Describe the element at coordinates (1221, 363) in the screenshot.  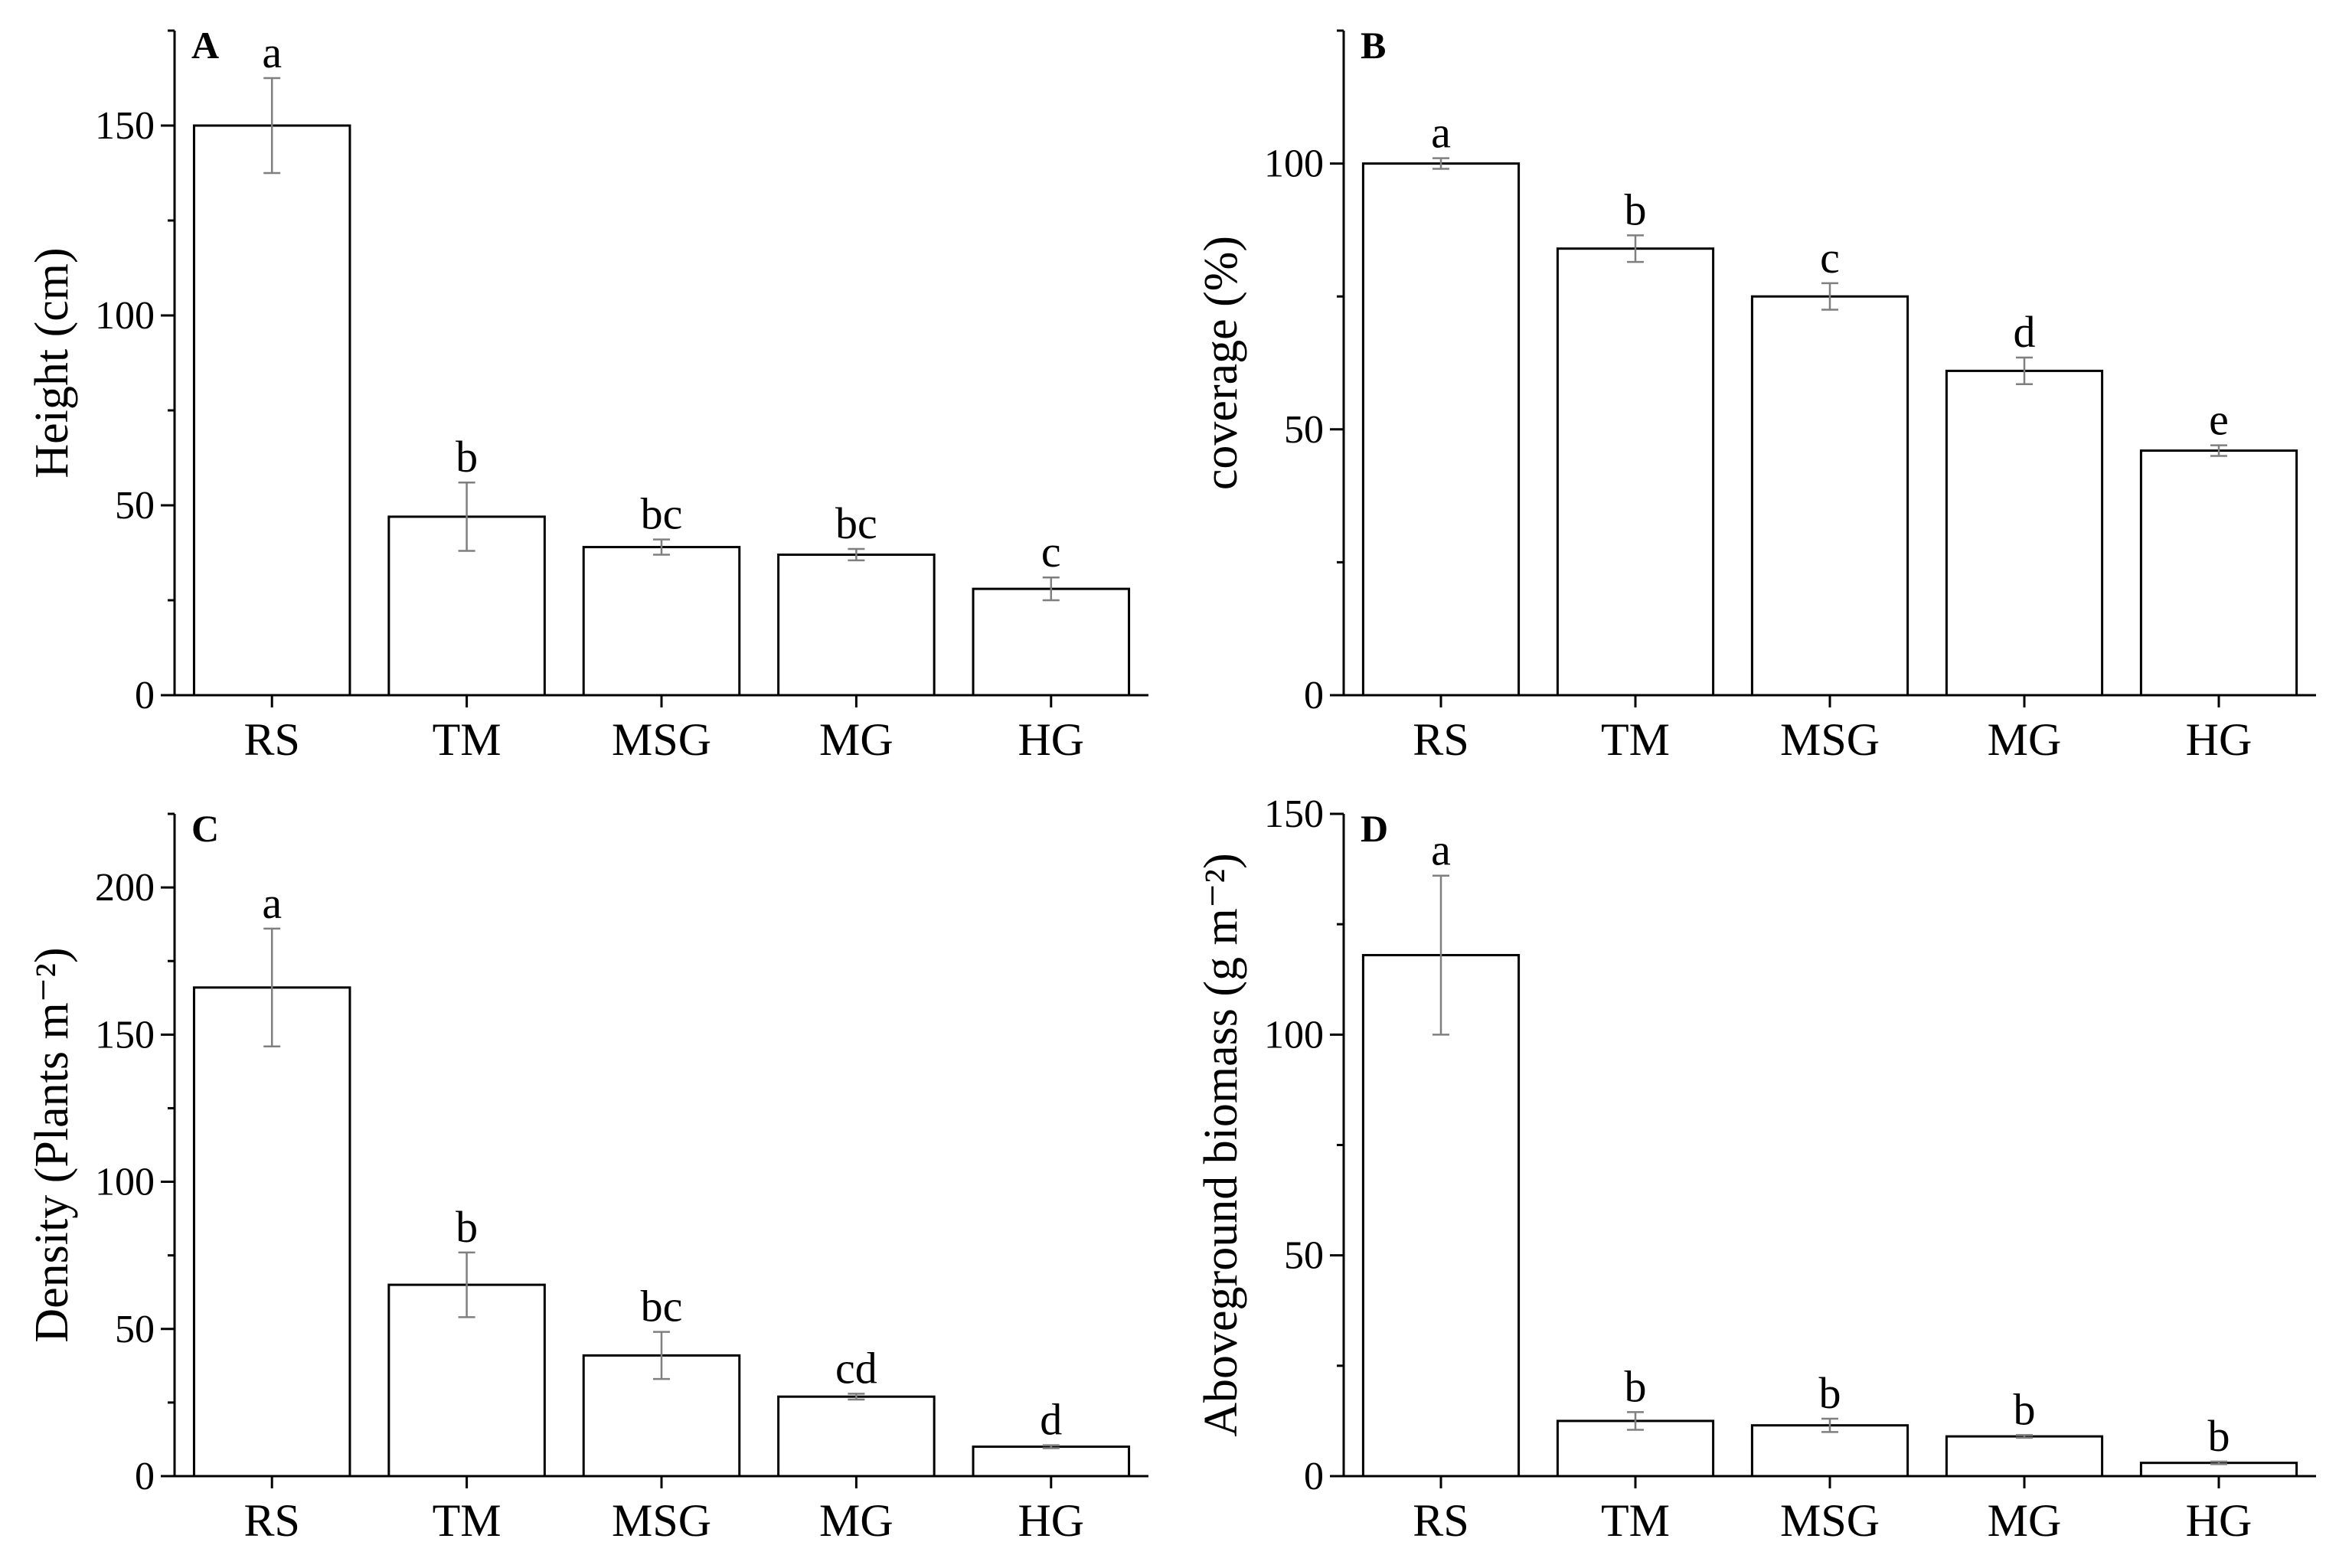
I see `y-axis-title: coverage (%)` at that location.